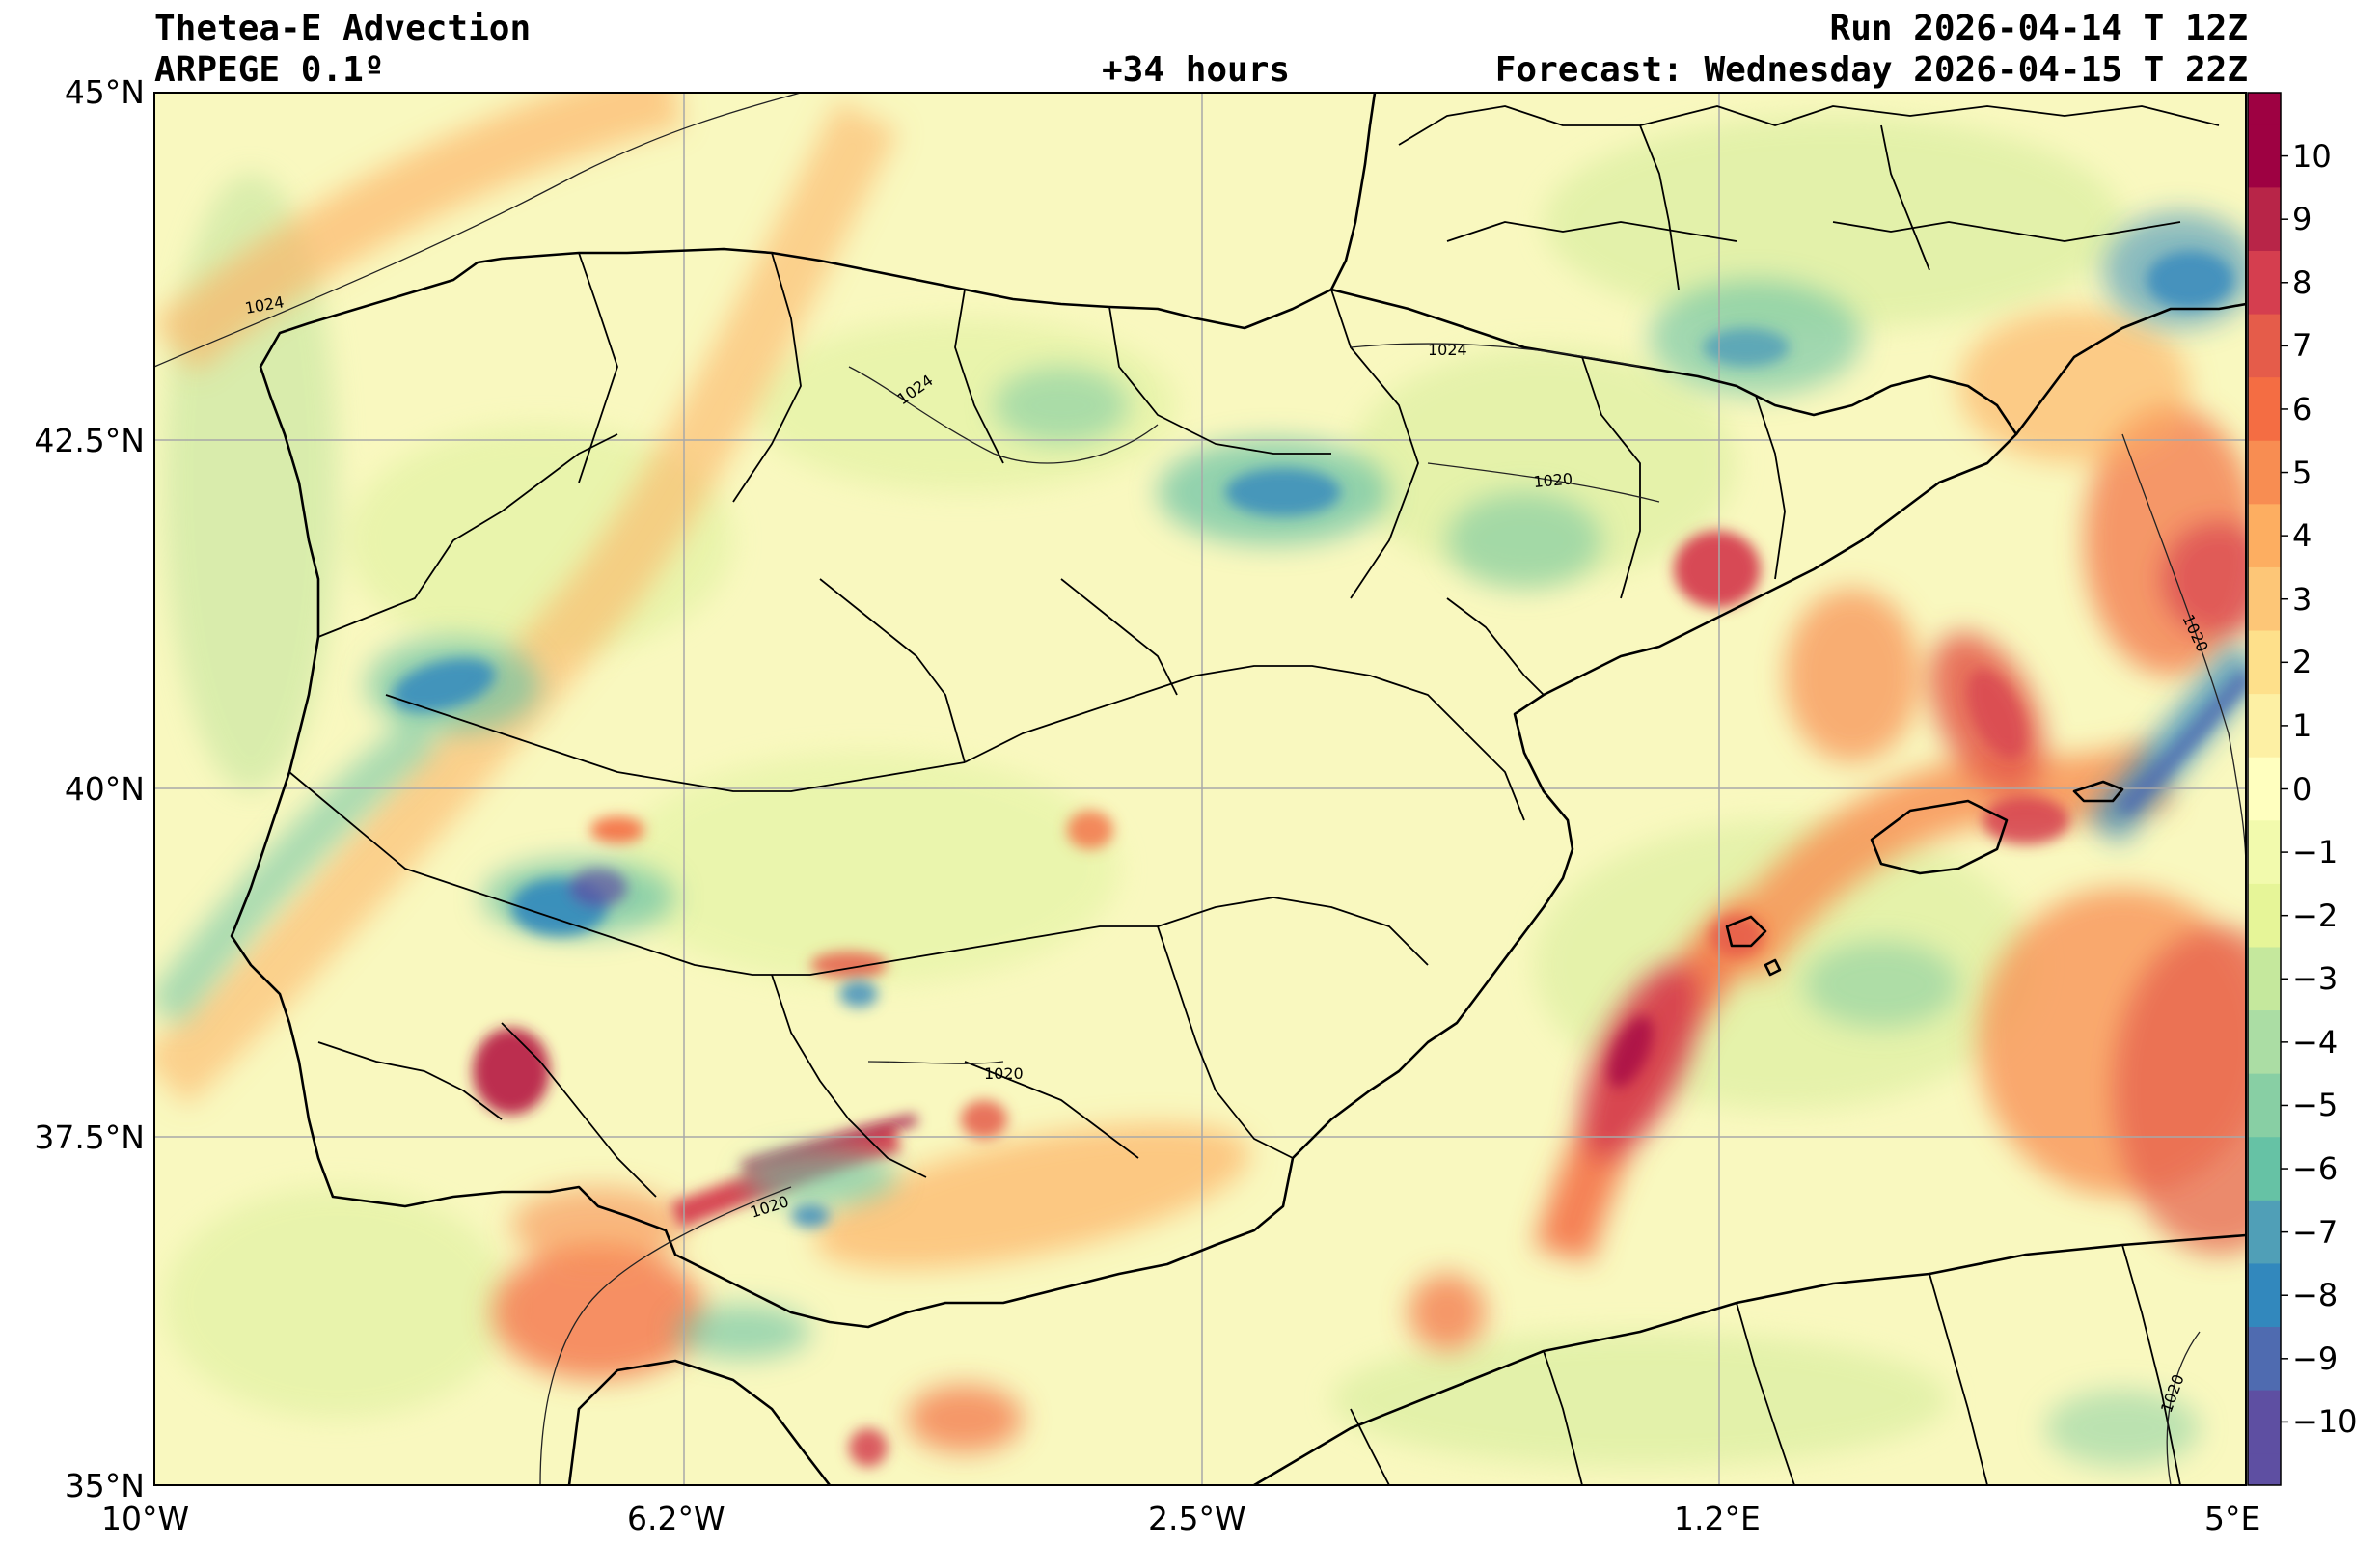  What do you see at coordinates (269, 70) in the screenshot?
I see `model-label: ARPEGE 0.1º` at bounding box center [269, 70].